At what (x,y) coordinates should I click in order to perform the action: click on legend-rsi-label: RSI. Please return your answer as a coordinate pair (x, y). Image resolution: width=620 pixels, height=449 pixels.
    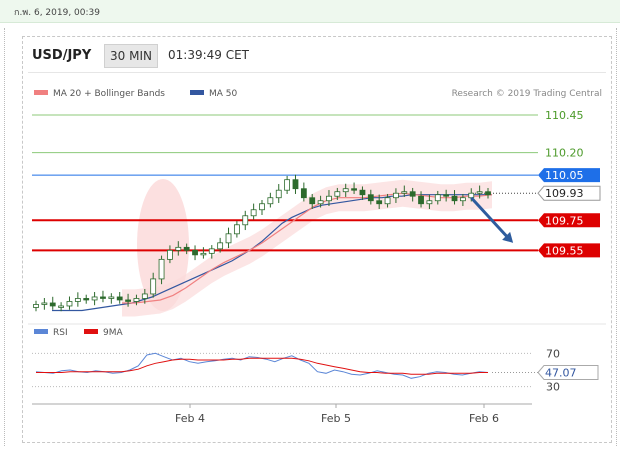
    Looking at the image, I should click on (60, 333).